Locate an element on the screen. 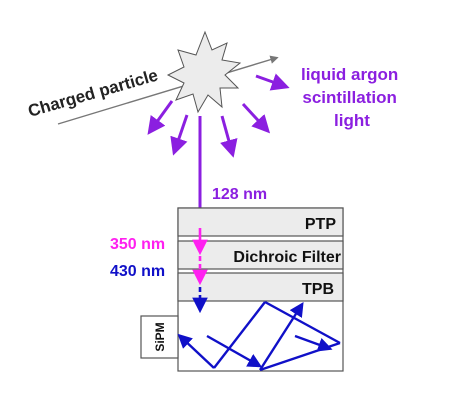 The width and height of the screenshot is (451, 418). wavelength-430: 430 nm is located at coordinates (137, 271).